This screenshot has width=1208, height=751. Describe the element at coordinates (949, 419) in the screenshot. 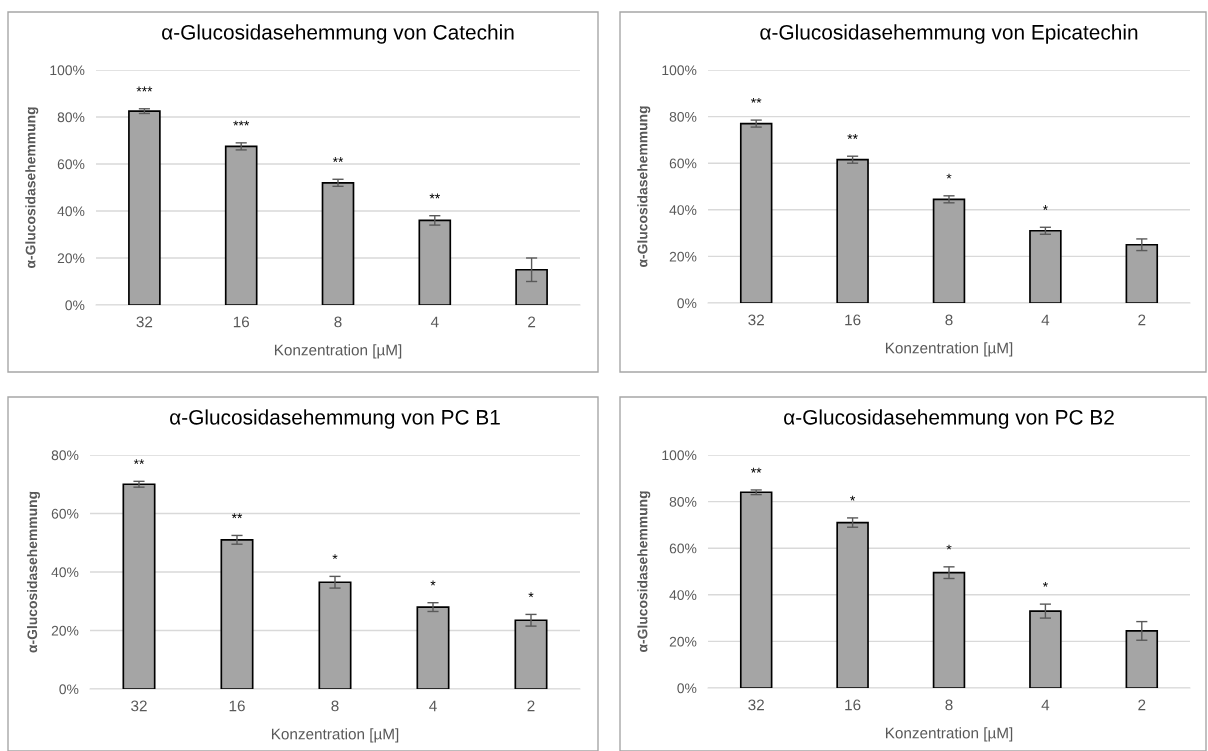

I see `chart-title: α-Glucosidasehemmung von PC B2` at that location.